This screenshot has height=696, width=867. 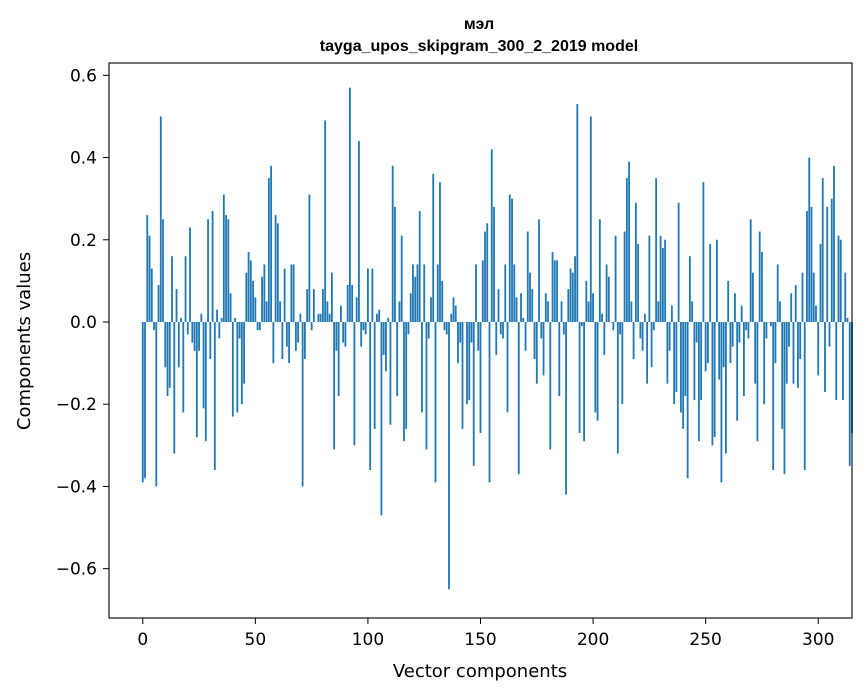 I want to click on y-tick-label: −0.4, so click(x=76, y=487).